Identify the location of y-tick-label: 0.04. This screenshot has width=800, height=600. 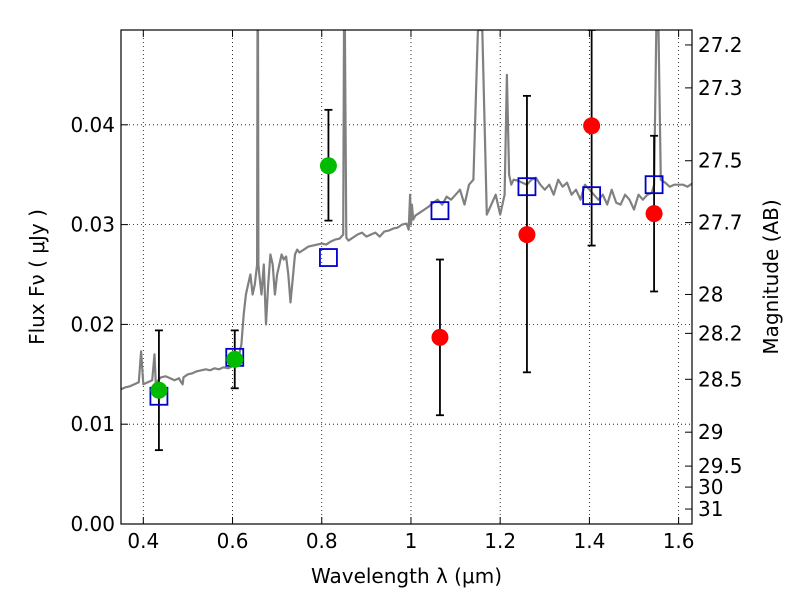
(92, 125).